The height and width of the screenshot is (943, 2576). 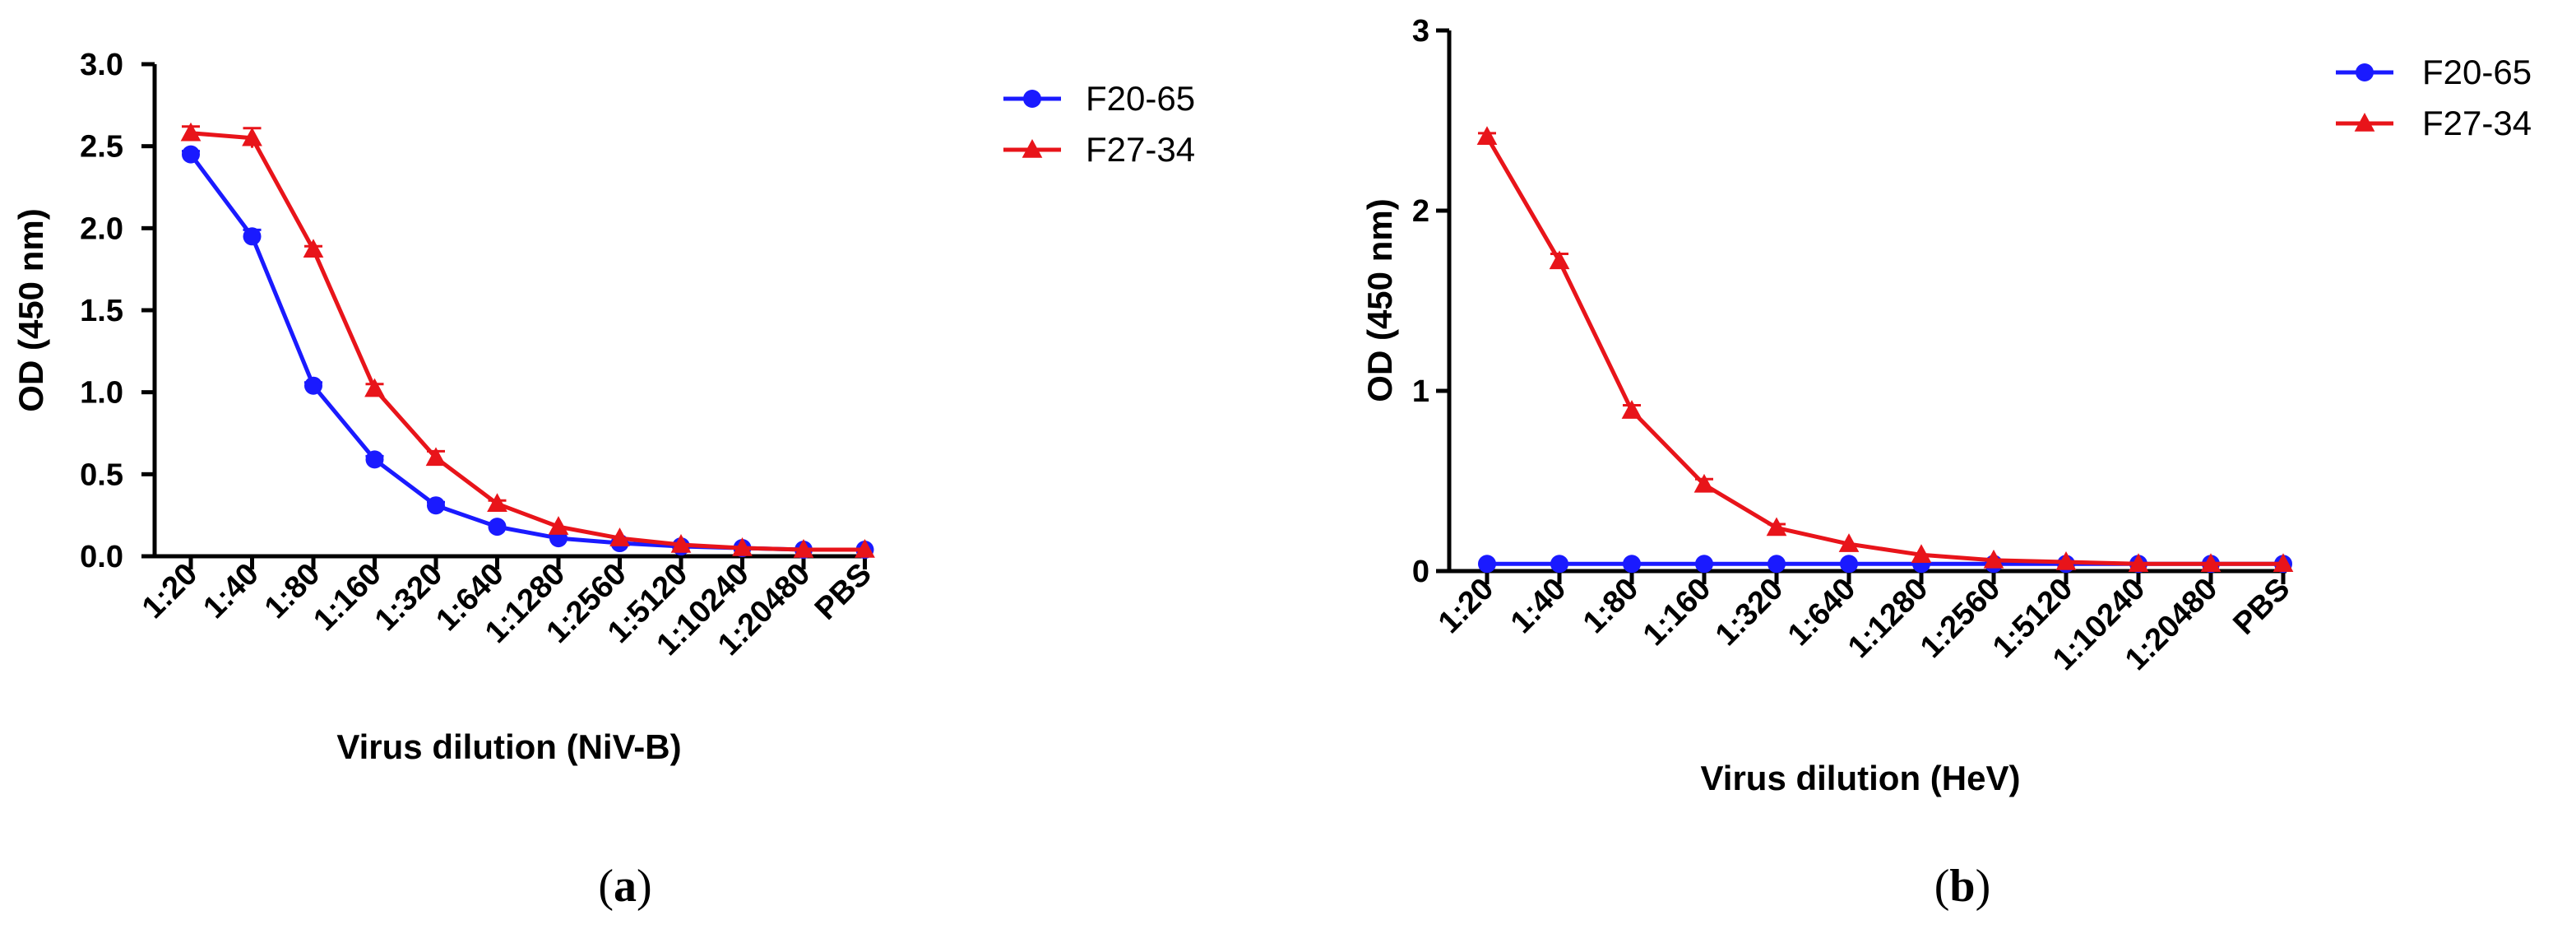 What do you see at coordinates (1421, 391) in the screenshot?
I see `y-tick-label: 1` at bounding box center [1421, 391].